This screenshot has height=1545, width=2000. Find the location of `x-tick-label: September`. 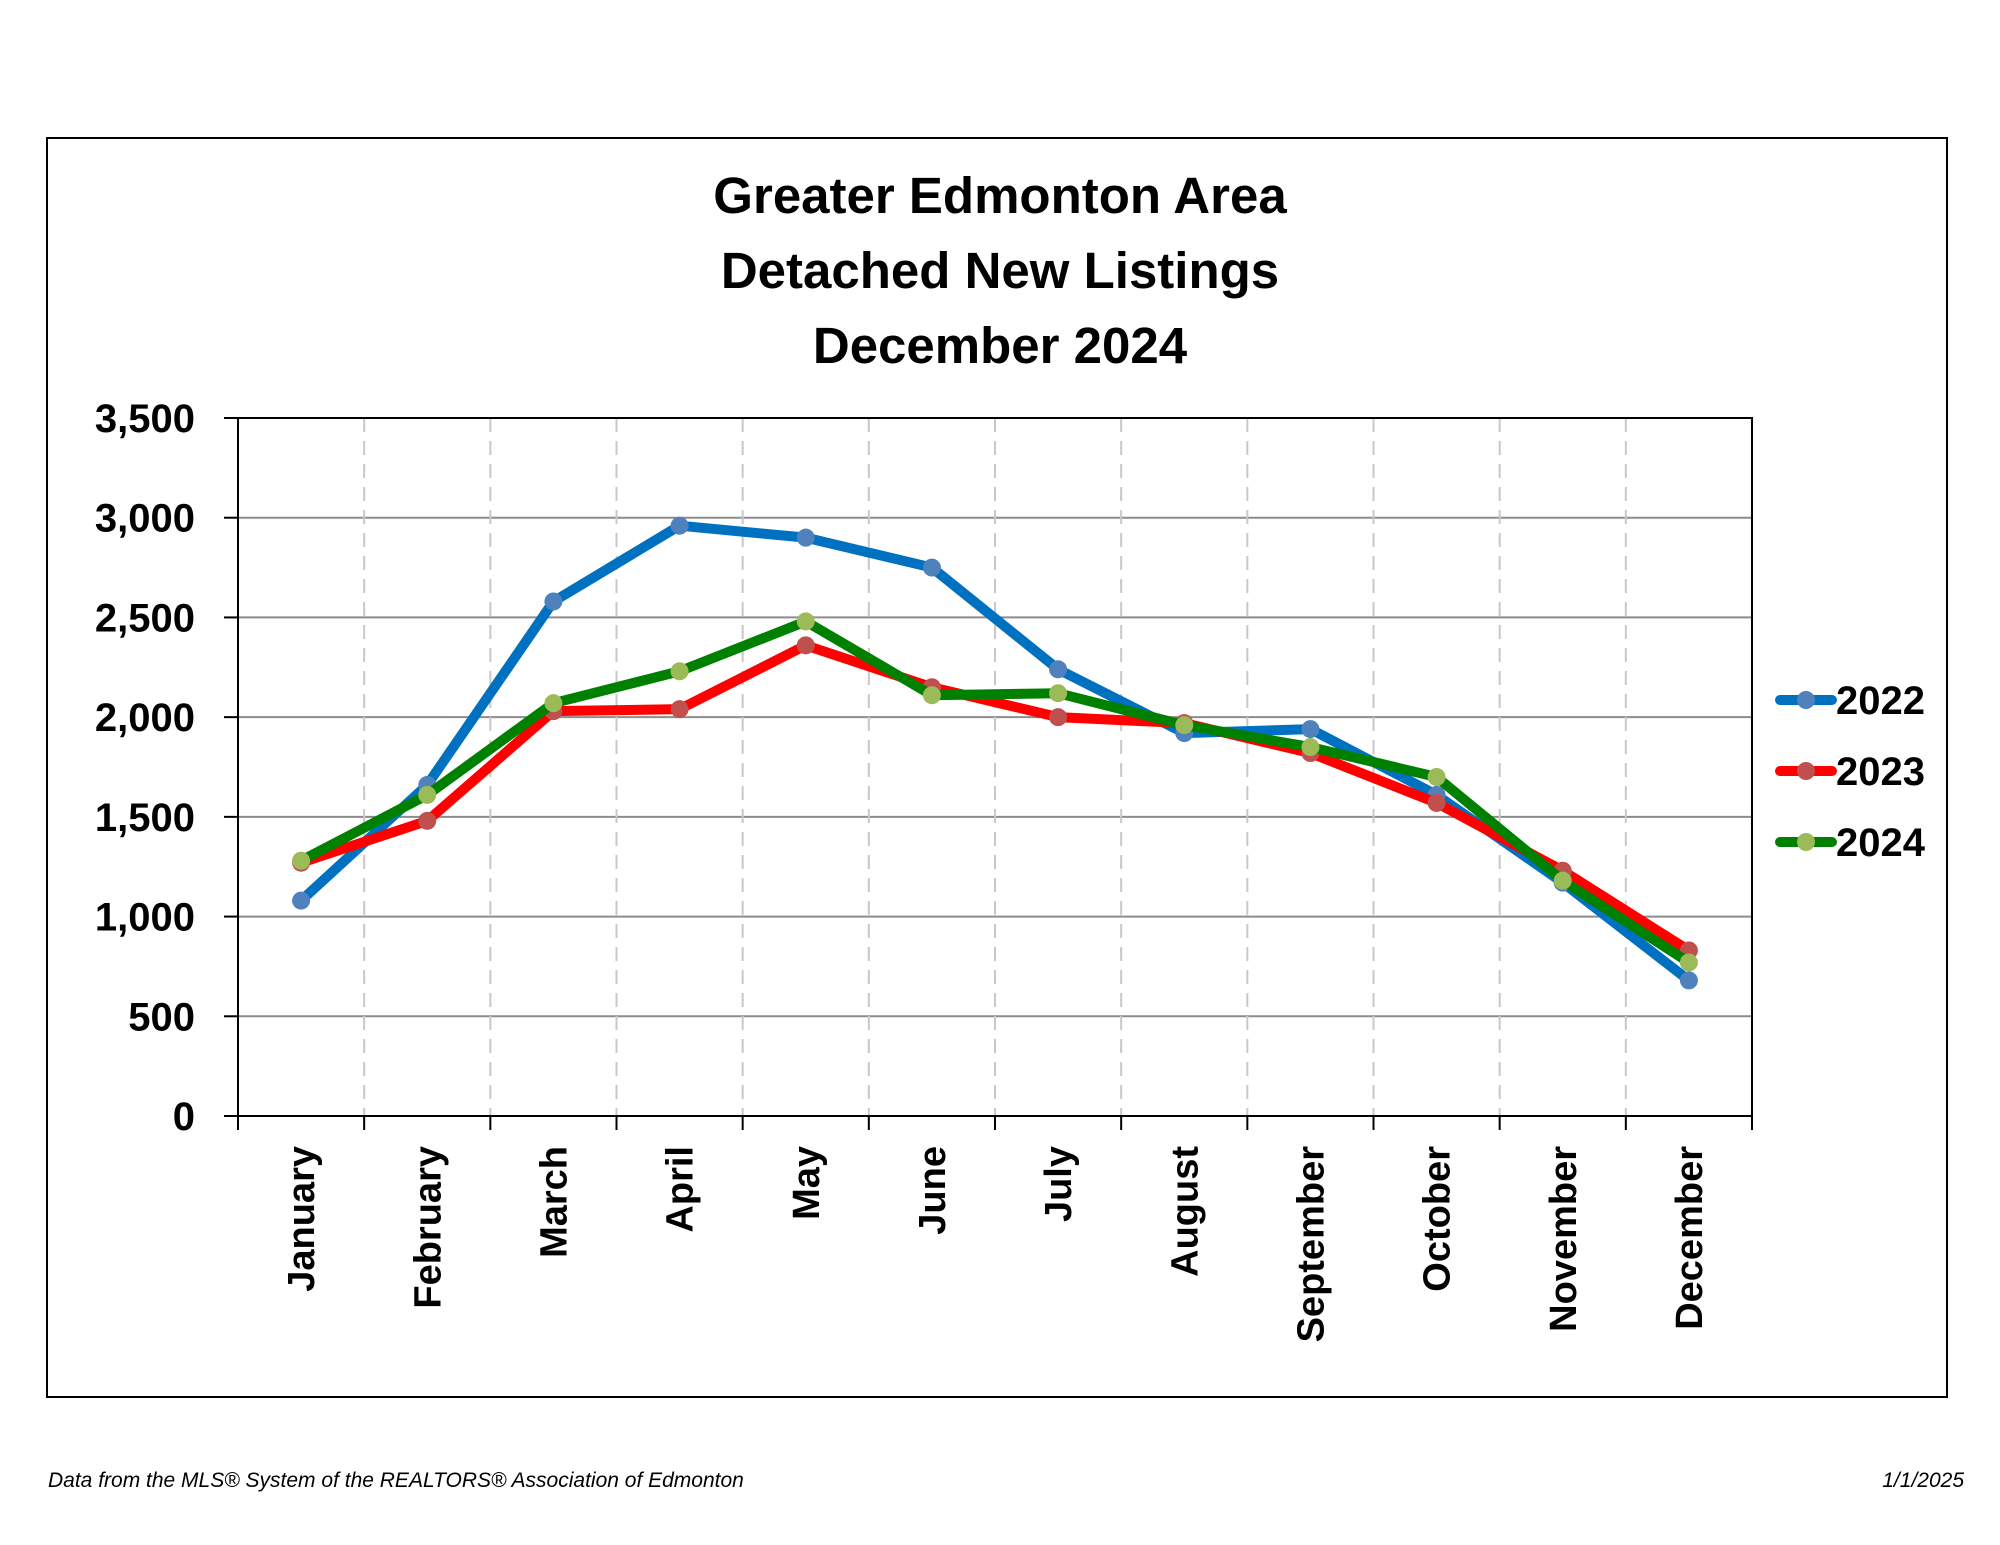

x-tick-label: September is located at coordinates (1311, 1244).